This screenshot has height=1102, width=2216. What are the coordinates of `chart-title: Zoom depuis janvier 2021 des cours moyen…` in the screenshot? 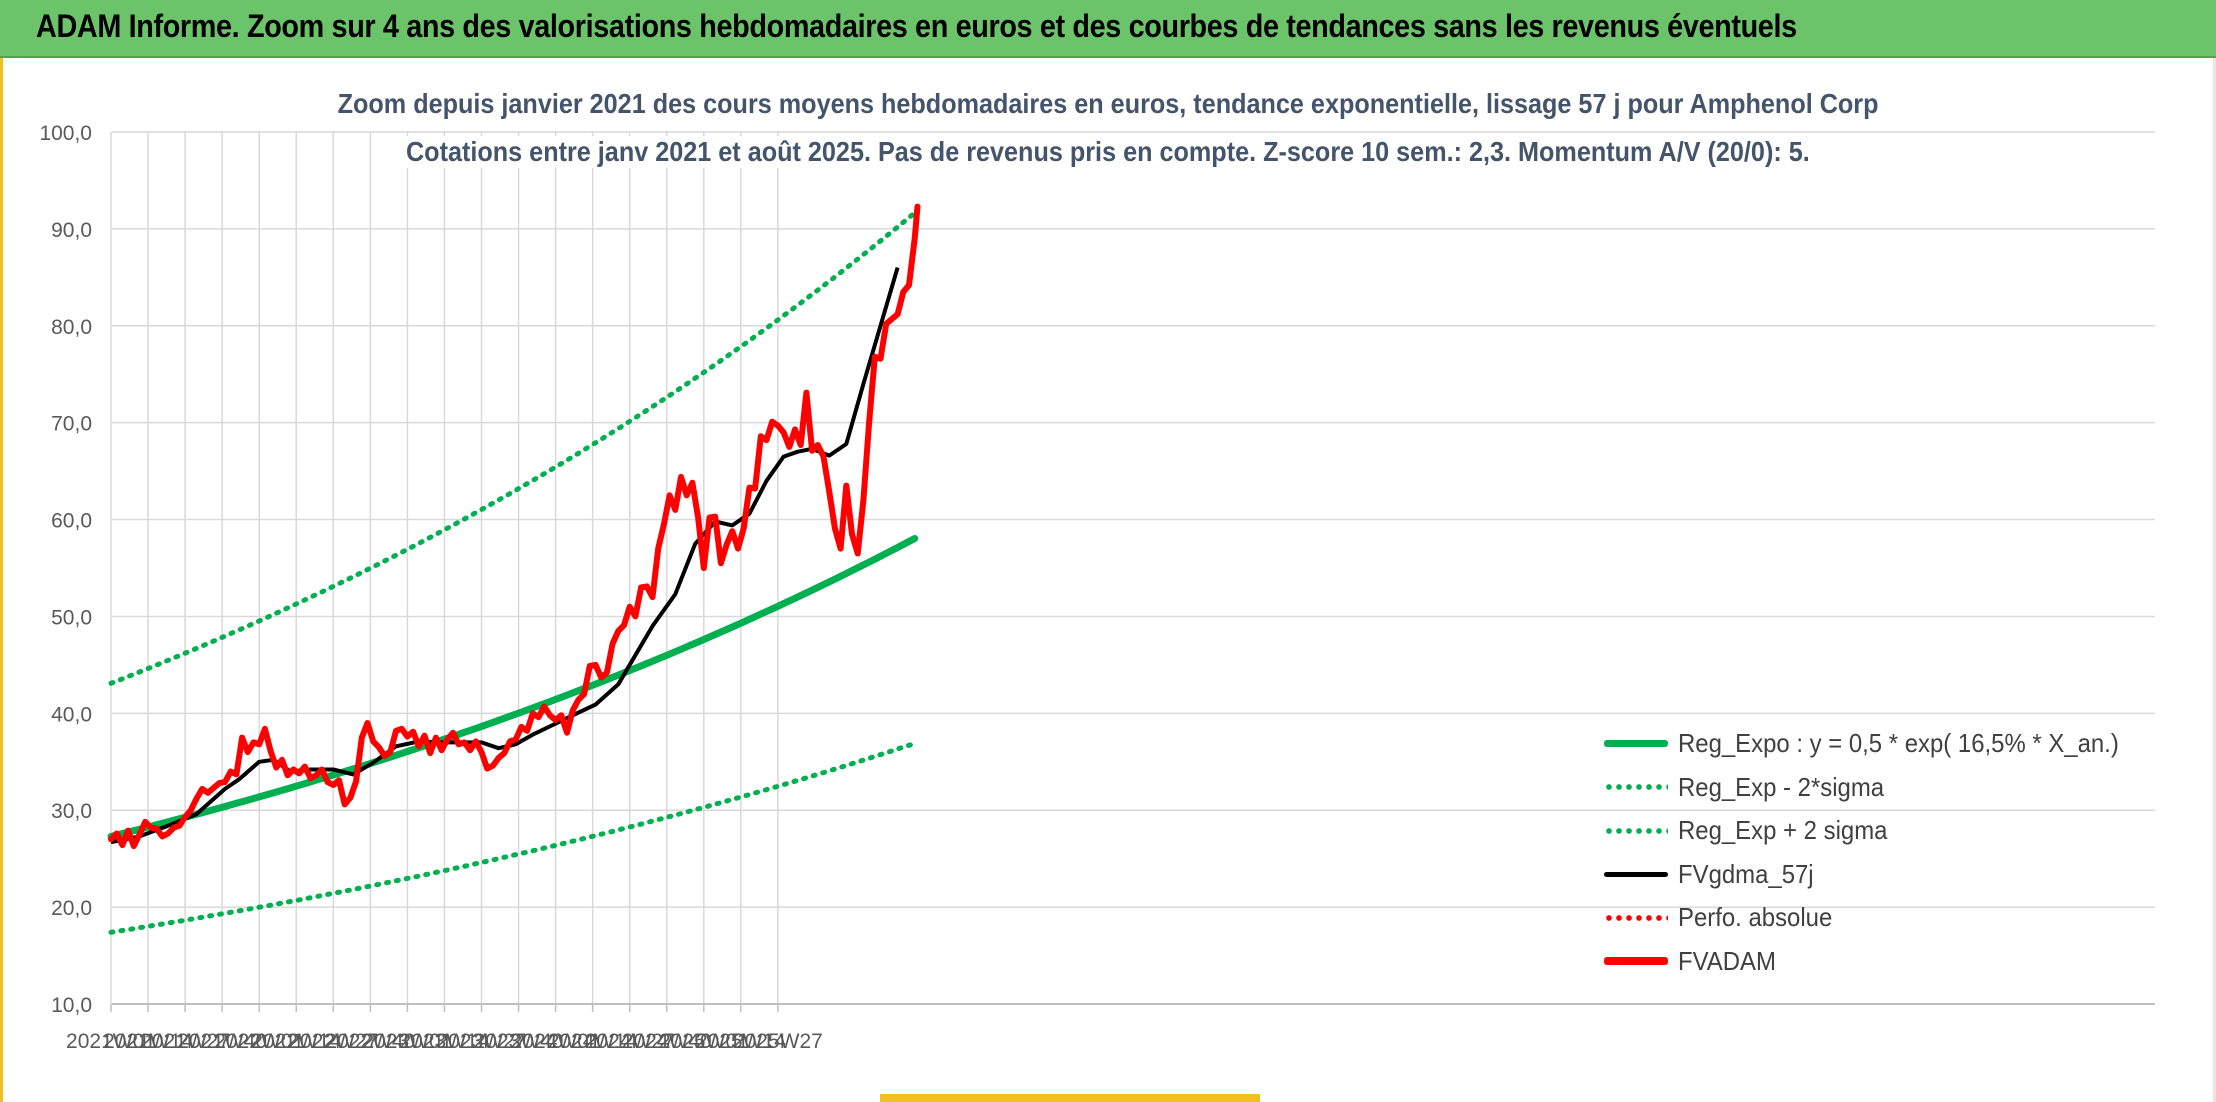 It's located at (1108, 104).